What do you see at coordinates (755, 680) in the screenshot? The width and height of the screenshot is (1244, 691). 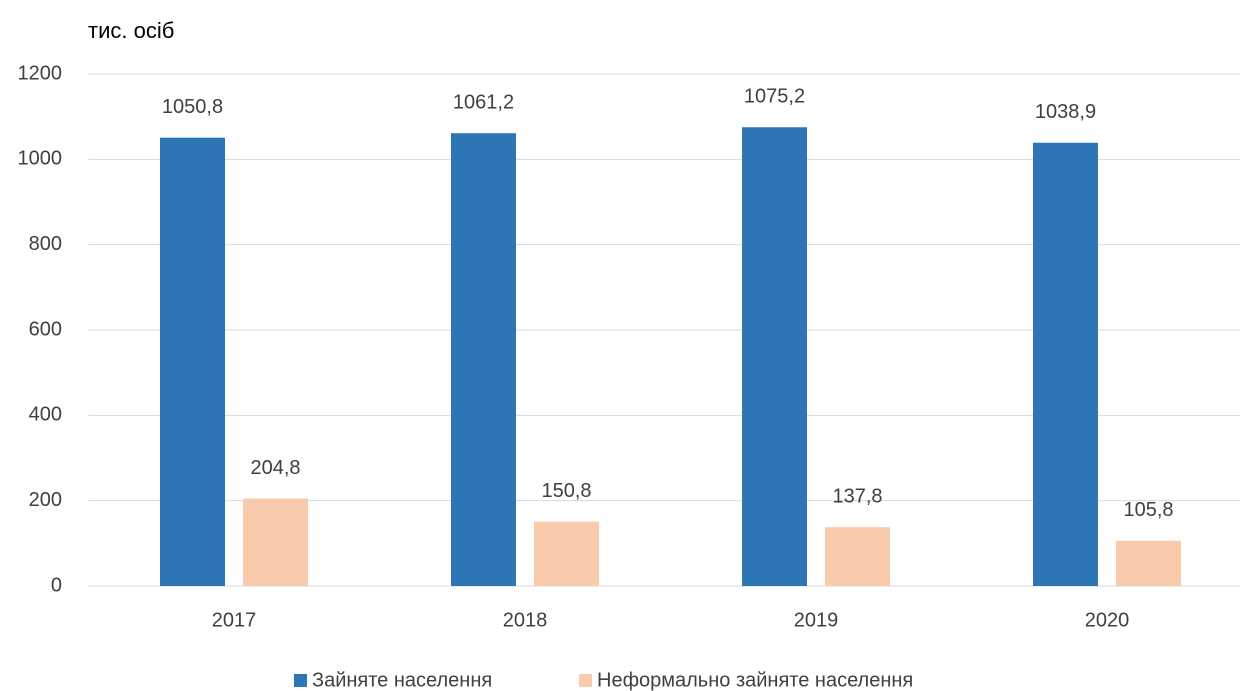 I see `legend-label: Неформально зайняте населення` at bounding box center [755, 680].